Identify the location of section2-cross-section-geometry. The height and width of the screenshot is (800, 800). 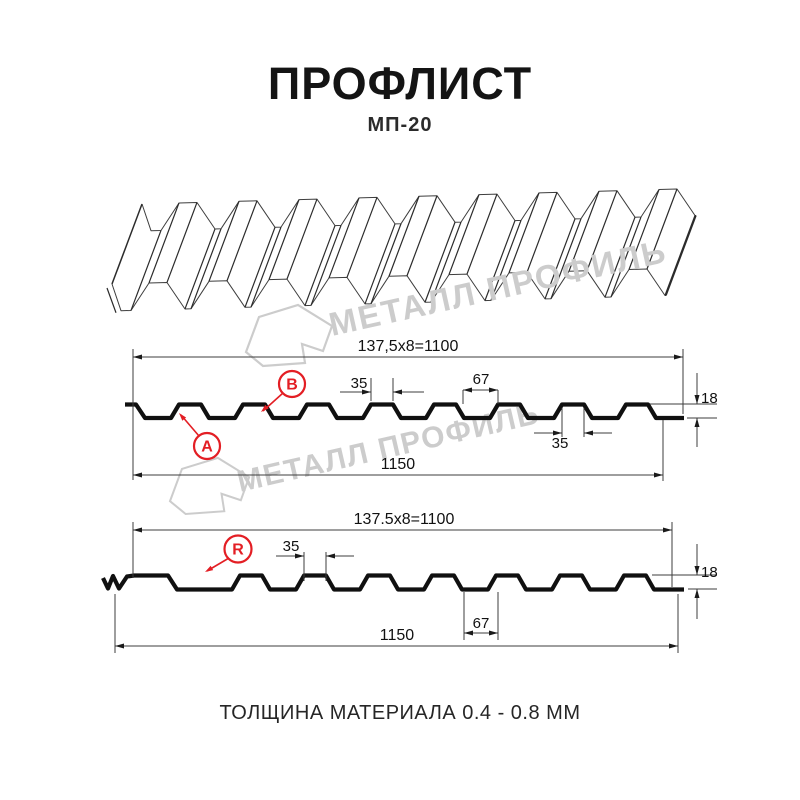
(409, 587).